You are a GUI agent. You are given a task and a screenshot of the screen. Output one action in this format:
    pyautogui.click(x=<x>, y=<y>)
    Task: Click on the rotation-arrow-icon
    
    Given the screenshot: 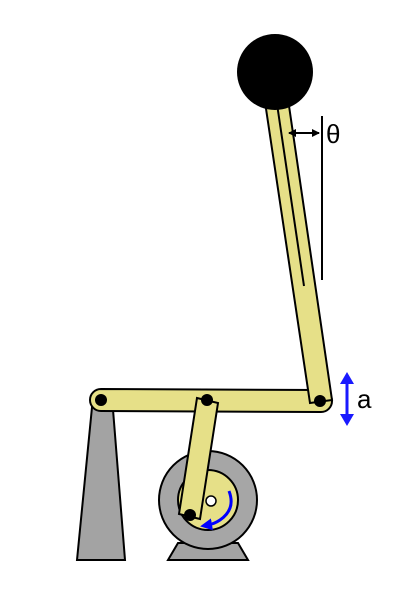 What is the action you would take?
    pyautogui.click(x=216, y=510)
    